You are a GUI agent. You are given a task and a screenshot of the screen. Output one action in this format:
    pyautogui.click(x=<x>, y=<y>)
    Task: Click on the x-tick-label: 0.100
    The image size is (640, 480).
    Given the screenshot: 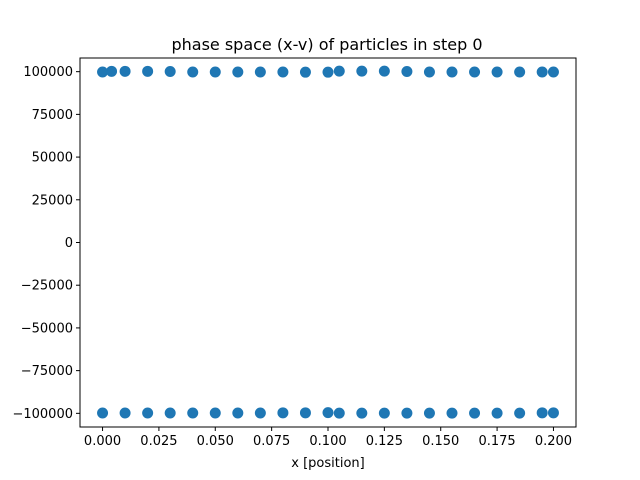 What is the action you would take?
    pyautogui.click(x=327, y=441)
    